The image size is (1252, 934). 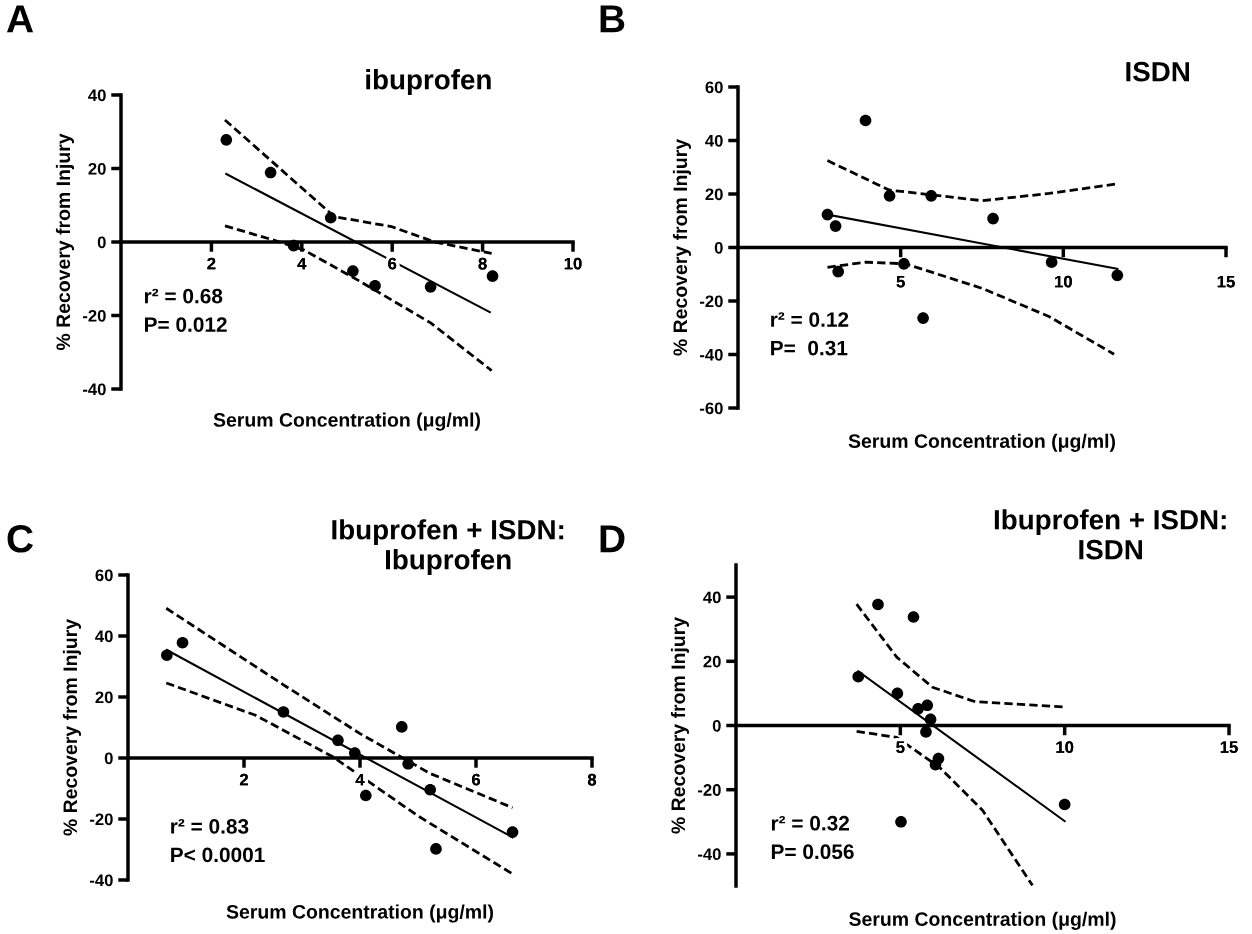 What do you see at coordinates (809, 348) in the screenshot?
I see `annotation: P= 0.31` at bounding box center [809, 348].